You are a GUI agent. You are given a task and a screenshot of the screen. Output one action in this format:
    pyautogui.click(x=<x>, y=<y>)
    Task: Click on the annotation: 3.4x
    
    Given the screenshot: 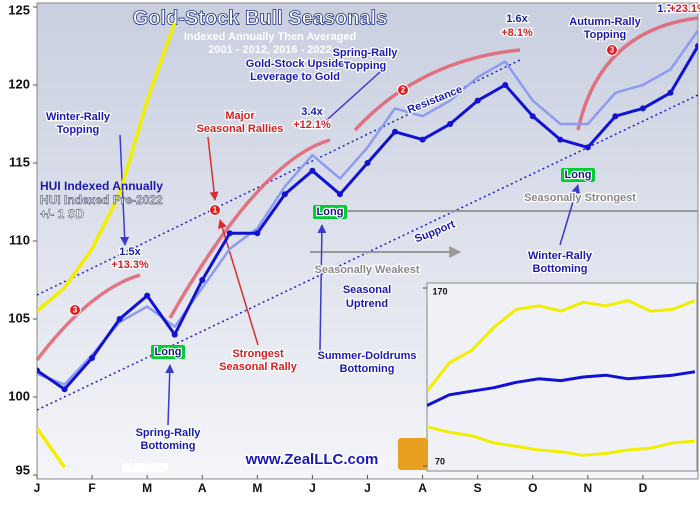 What is the action you would take?
    pyautogui.click(x=312, y=112)
    